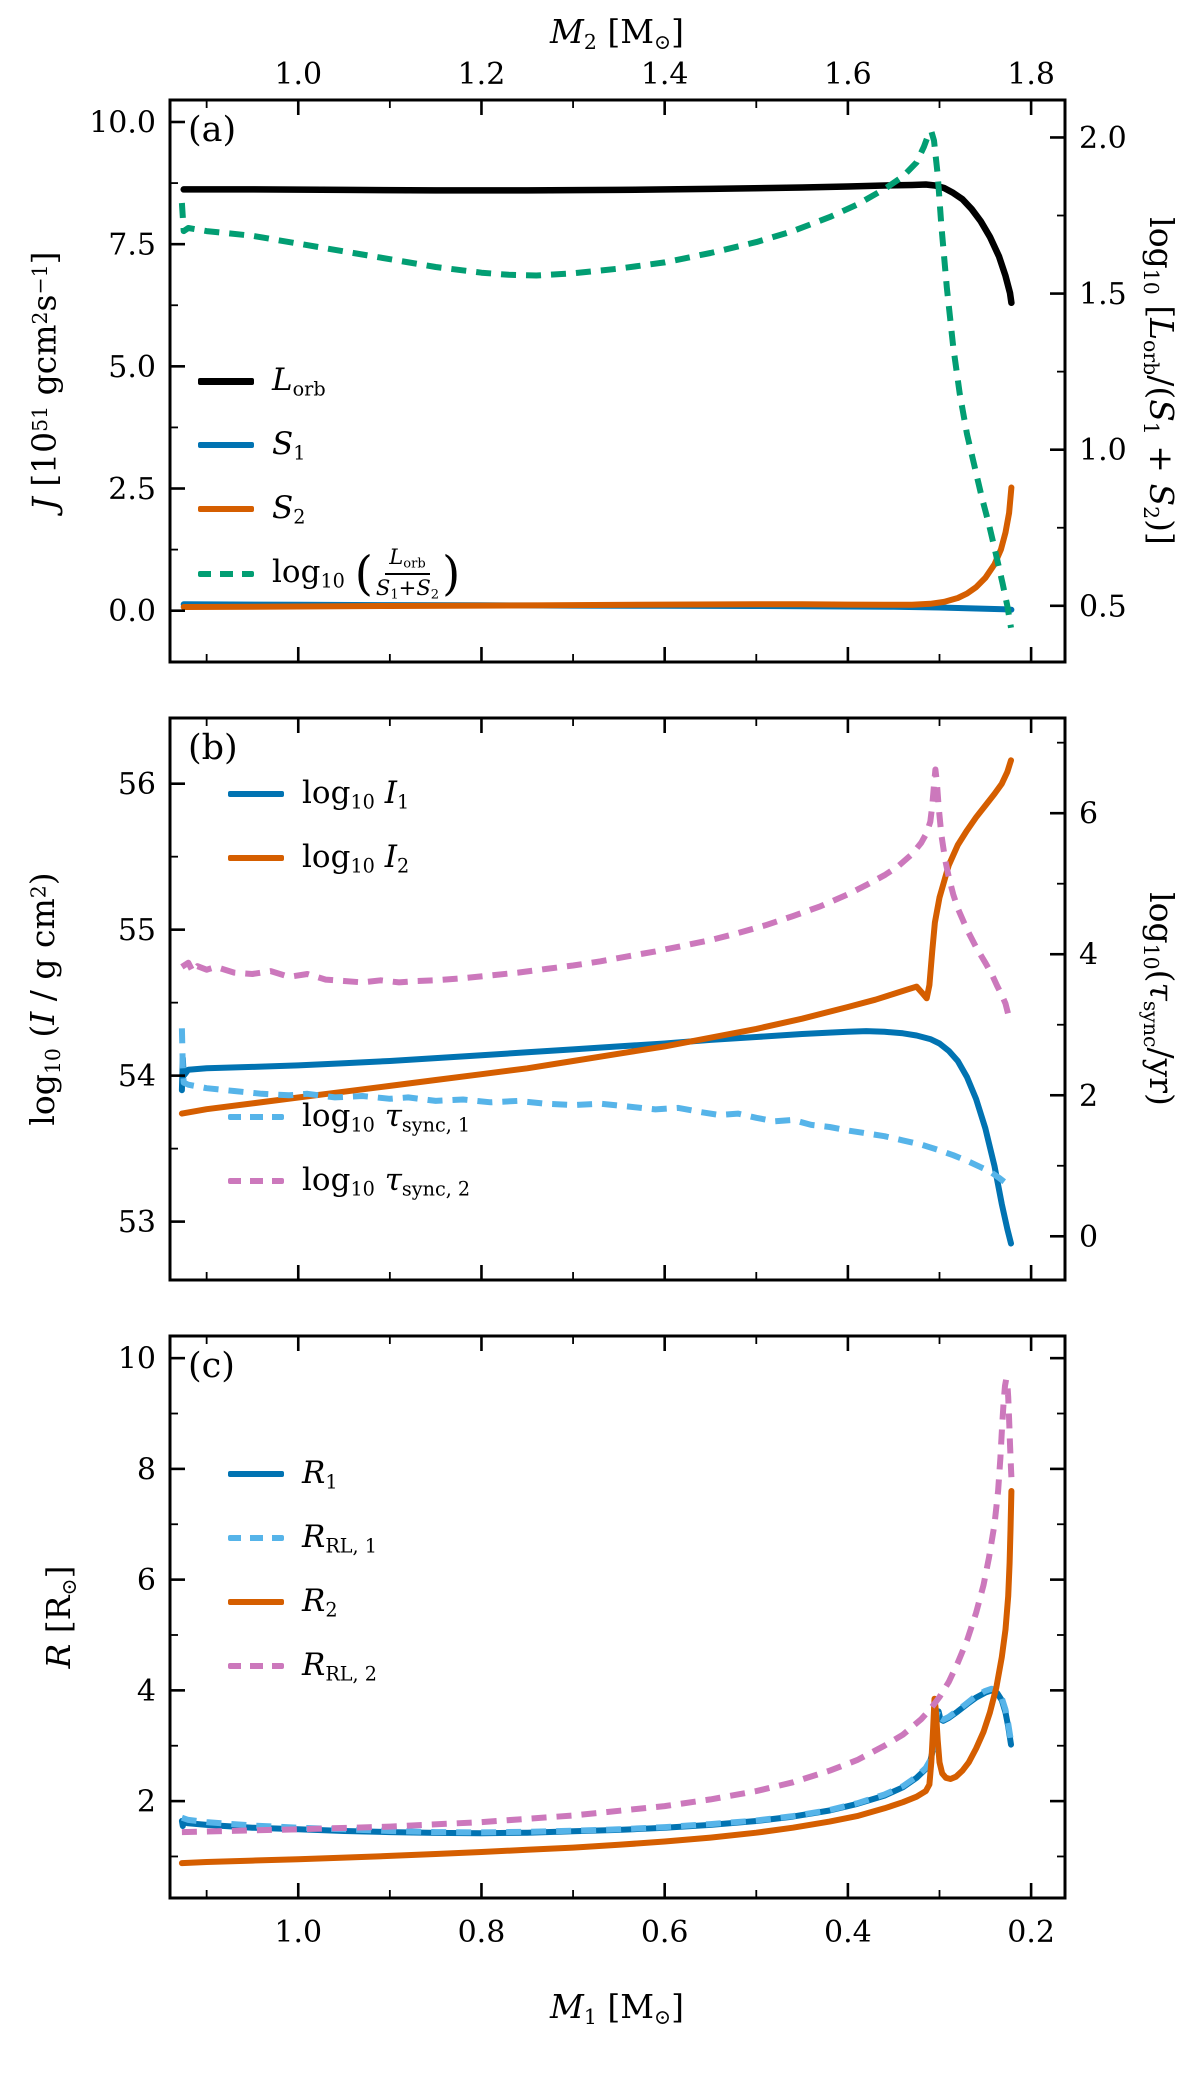 Image resolution: width=1200 pixels, height=2100 pixels. Describe the element at coordinates (132, 367) in the screenshot. I see `ytick-label-left: 5.0` at that location.